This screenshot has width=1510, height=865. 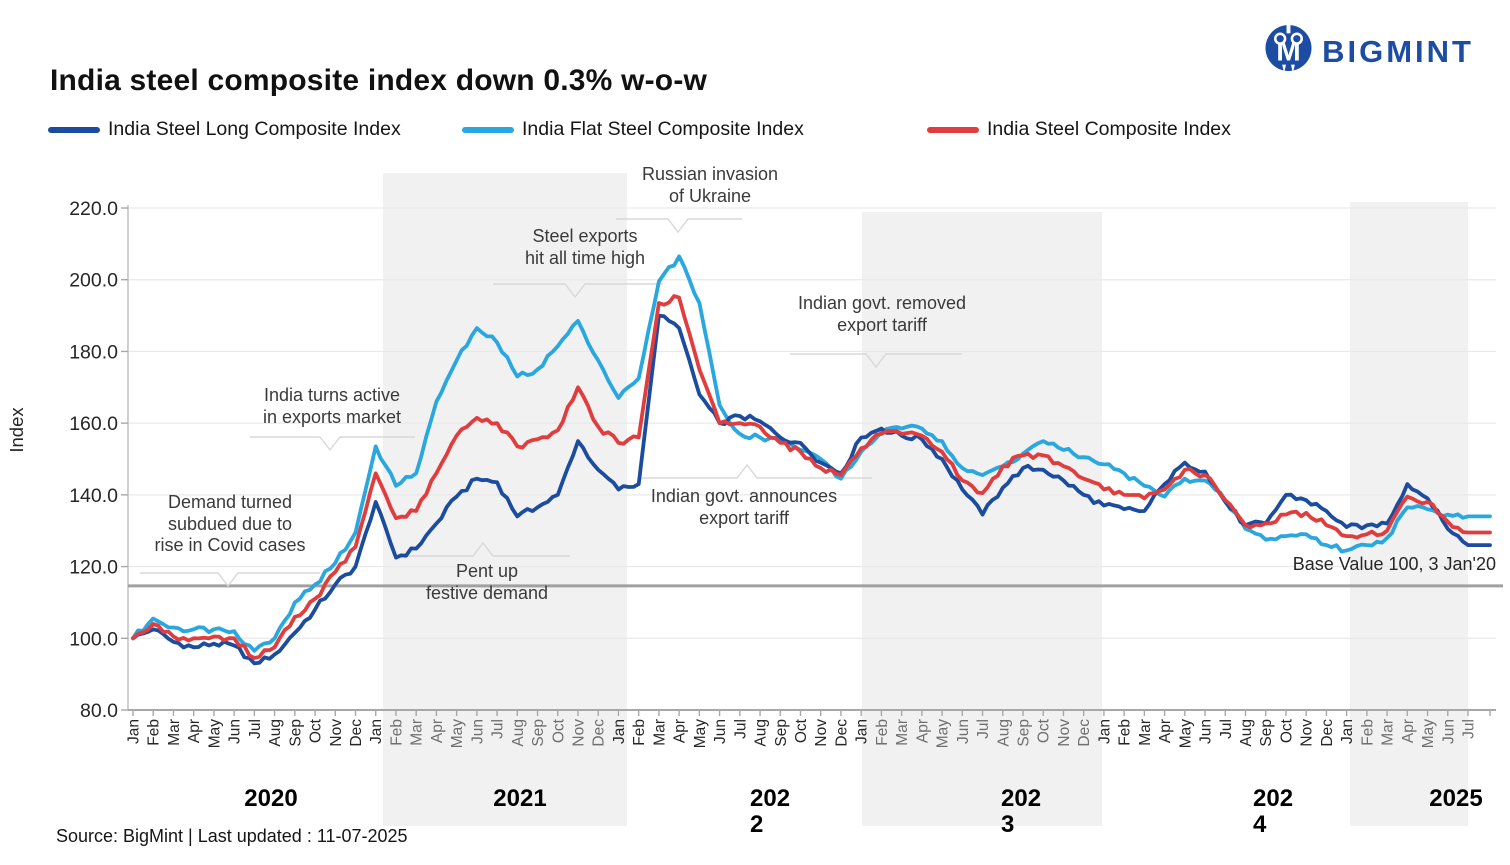 I want to click on y-tick-label: 180.0, so click(x=93, y=352).